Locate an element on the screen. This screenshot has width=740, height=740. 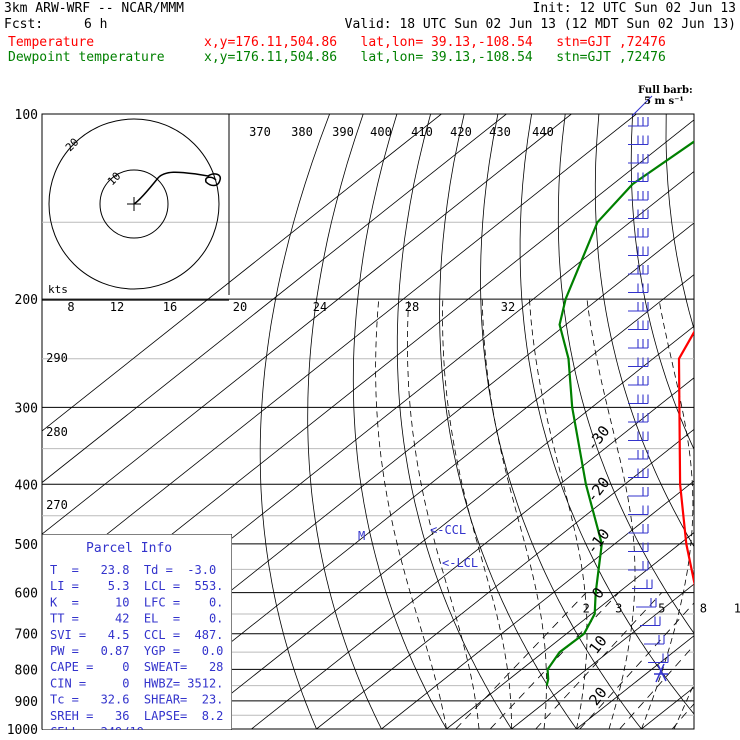
theta-label: 380 is located at coordinates (302, 132).